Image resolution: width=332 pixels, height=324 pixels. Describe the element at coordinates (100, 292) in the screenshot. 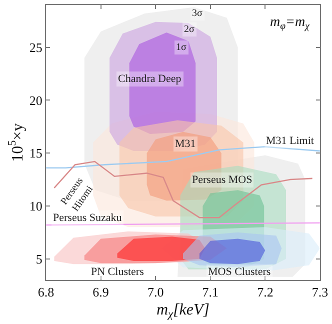

I see `x-tick-label: 6.9` at that location.